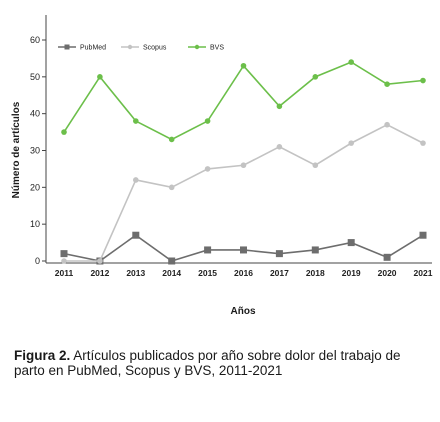 The height and width of the screenshot is (422, 440). Describe the element at coordinates (99, 273) in the screenshot. I see `x-tick-label: 2012` at that location.